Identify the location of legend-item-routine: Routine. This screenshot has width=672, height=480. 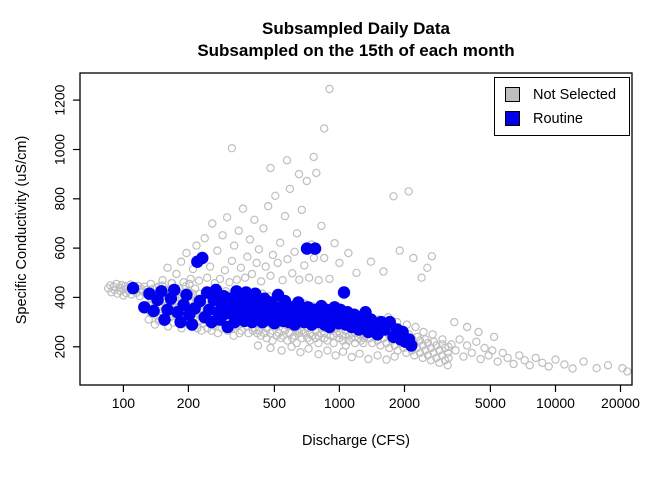
(562, 119).